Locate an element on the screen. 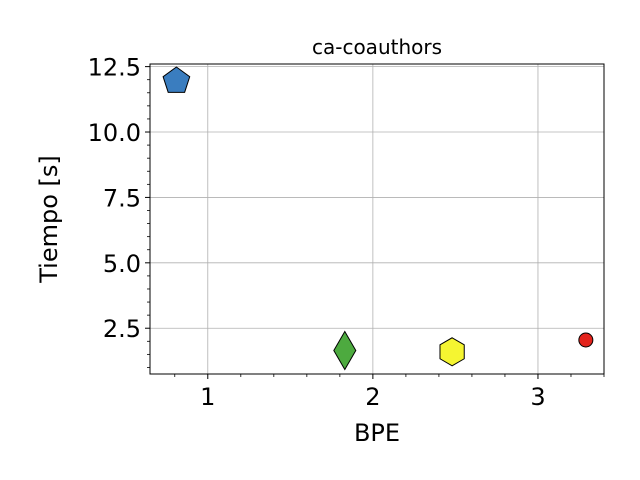 The image size is (640, 480). y-tick-label: 12.5 is located at coordinates (114, 68).